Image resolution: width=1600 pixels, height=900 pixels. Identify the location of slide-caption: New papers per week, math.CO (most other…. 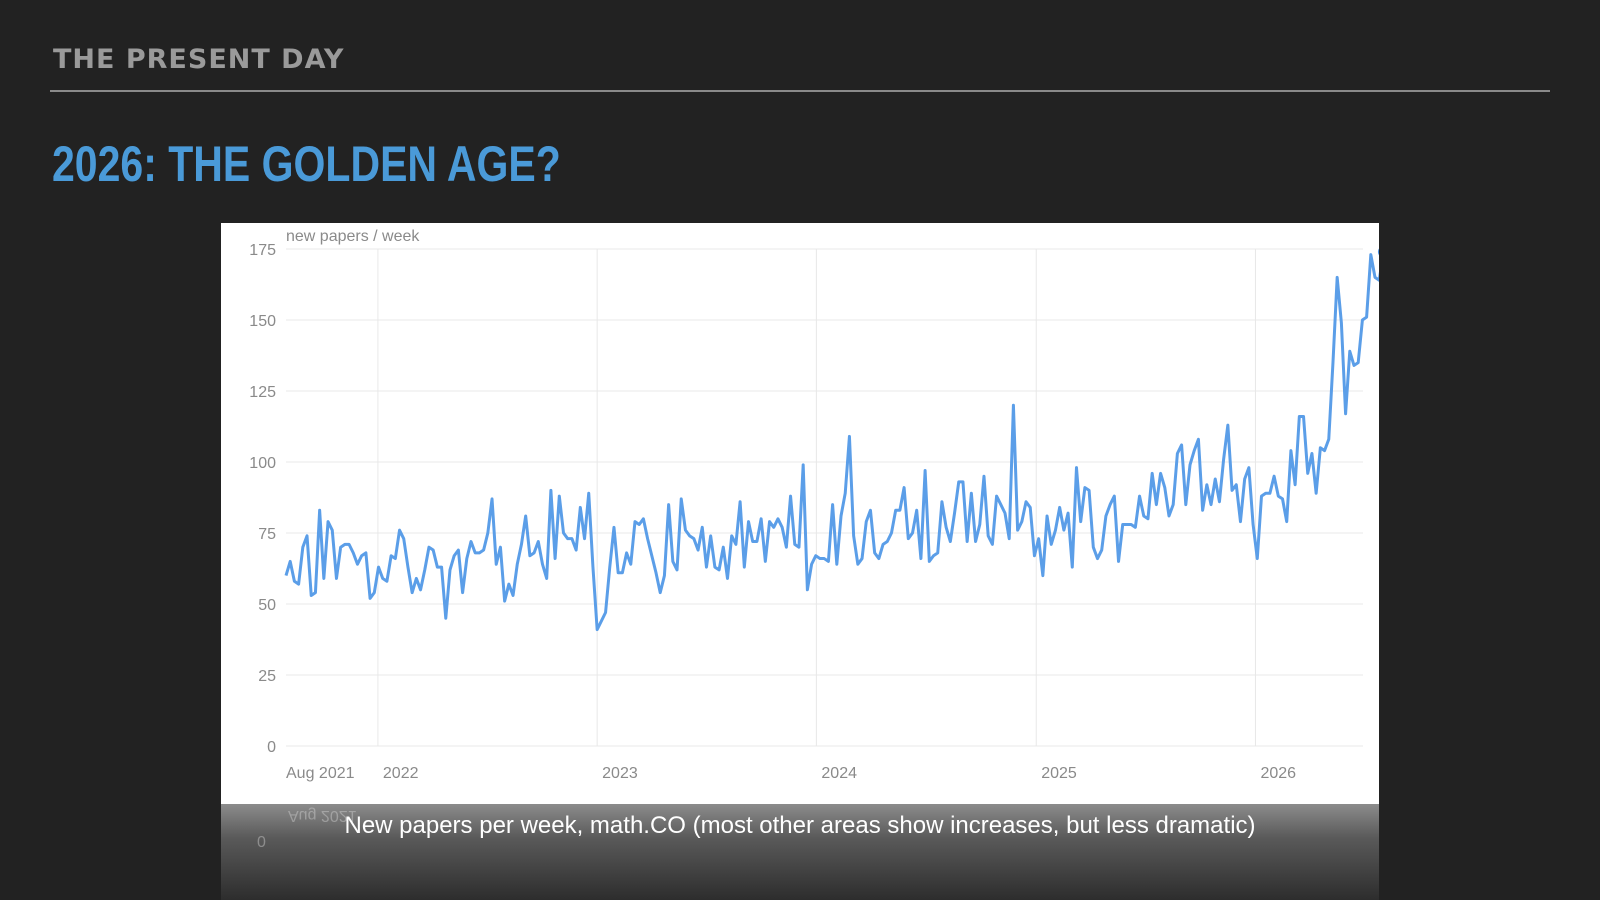
(800, 825).